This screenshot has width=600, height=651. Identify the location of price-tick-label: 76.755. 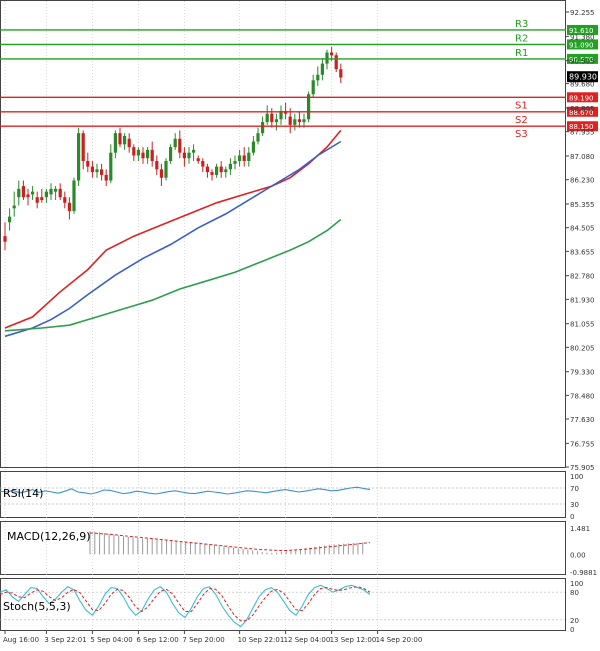
(582, 444).